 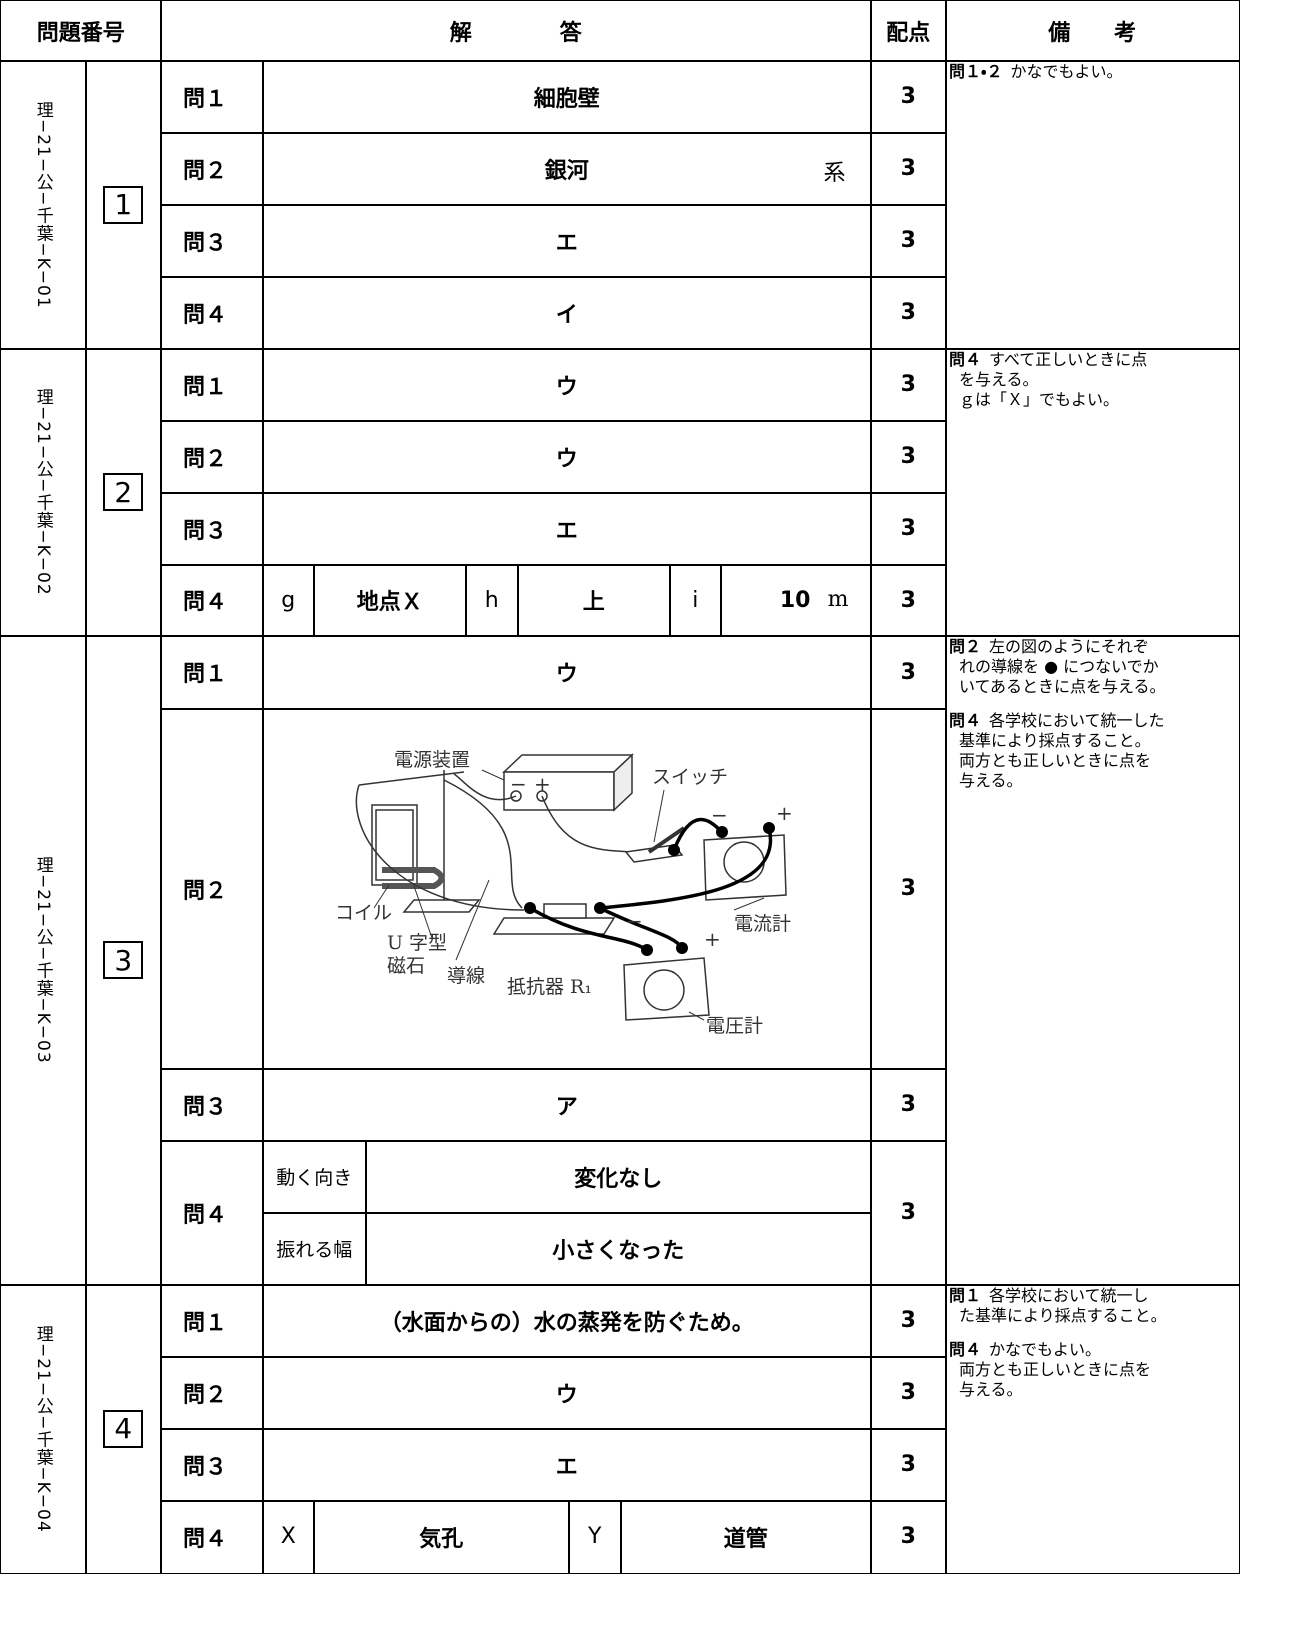 What do you see at coordinates (432, 760) in the screenshot?
I see `figure-label: 電源装置` at bounding box center [432, 760].